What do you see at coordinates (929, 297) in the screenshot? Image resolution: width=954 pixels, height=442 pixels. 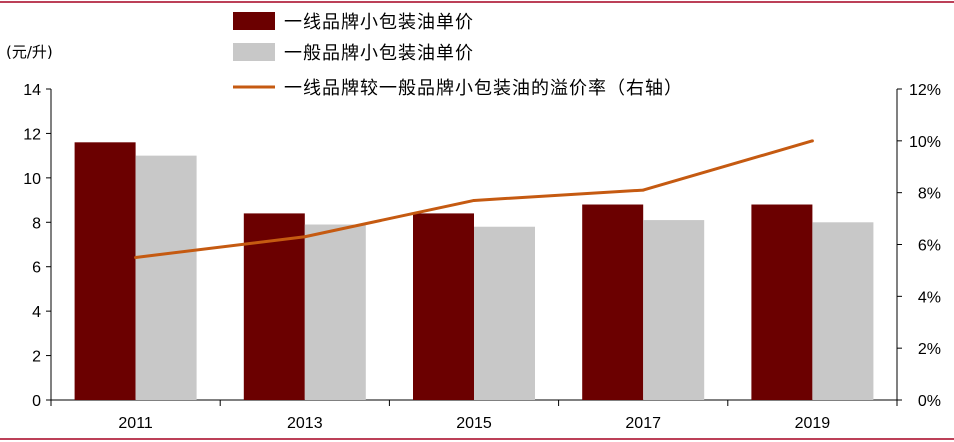 I see `y-right-tick-label: 4%` at bounding box center [929, 297].